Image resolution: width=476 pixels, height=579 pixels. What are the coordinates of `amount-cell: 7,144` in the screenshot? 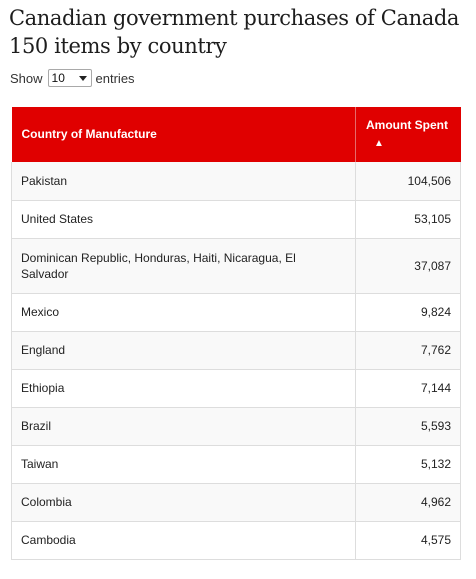 It's located at (408, 388).